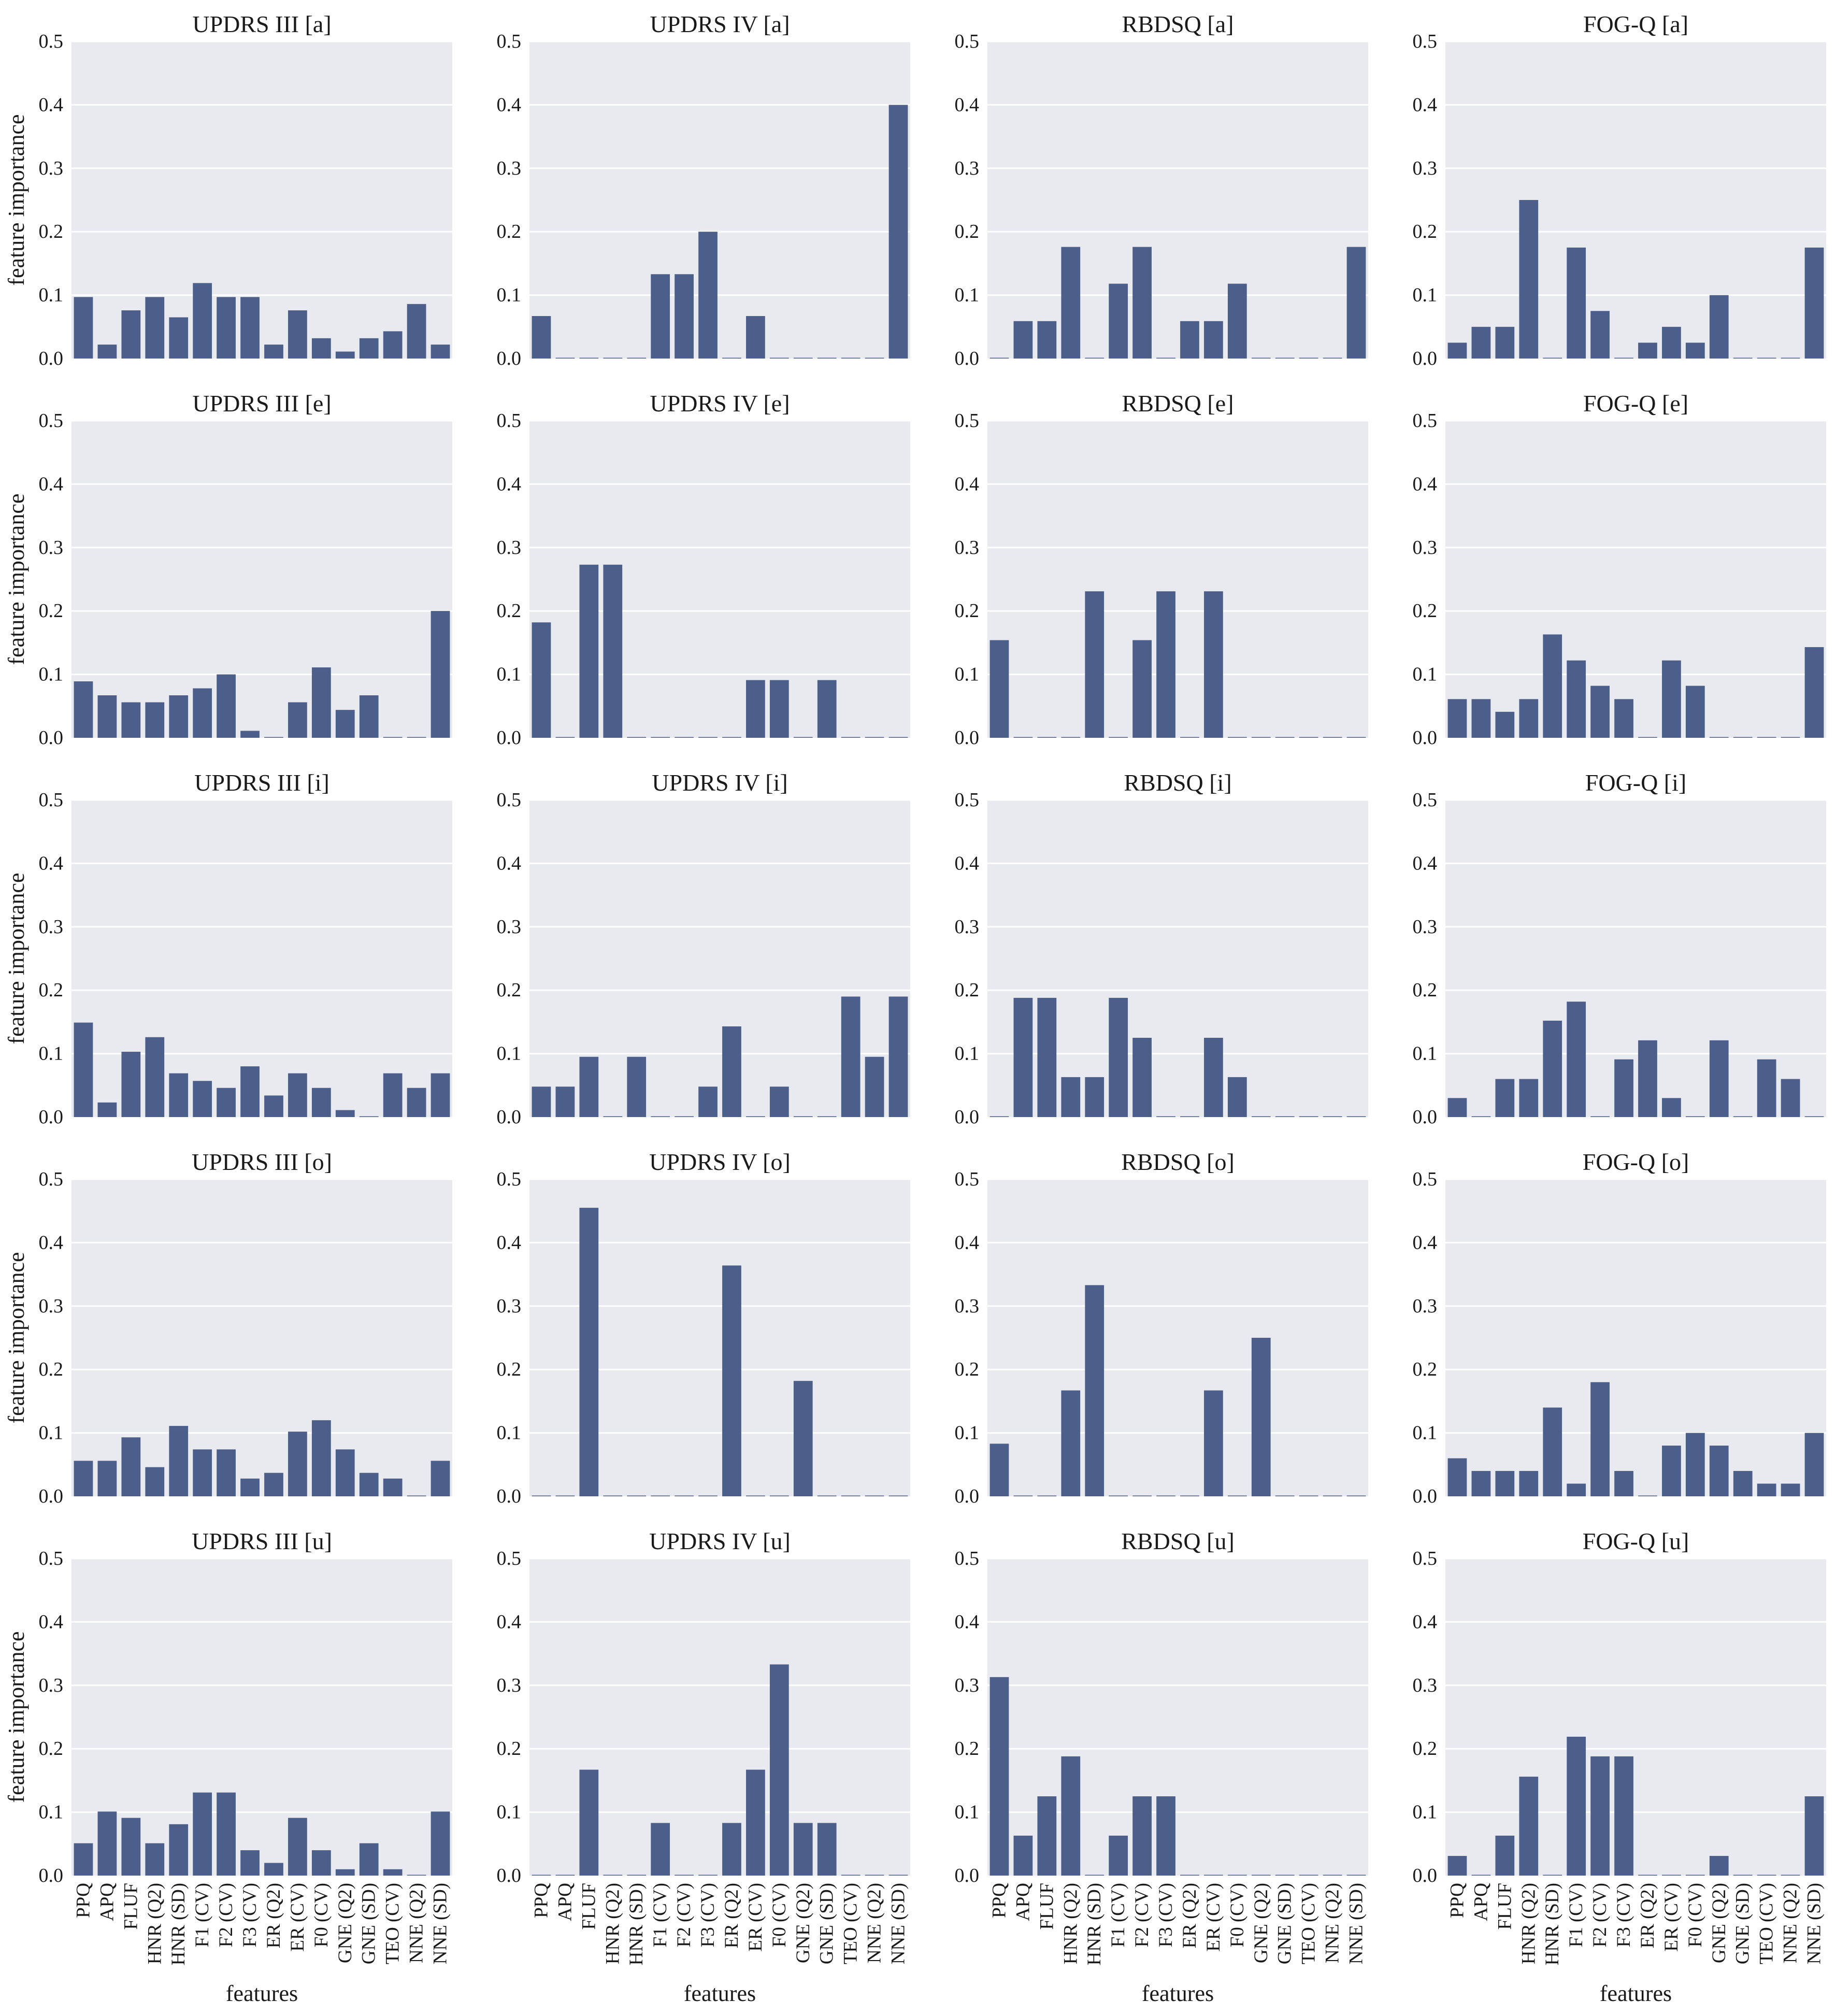 The height and width of the screenshot is (2016, 1836). Describe the element at coordinates (851, 1923) in the screenshot. I see `x-tick-label: TEO (CV)` at that location.